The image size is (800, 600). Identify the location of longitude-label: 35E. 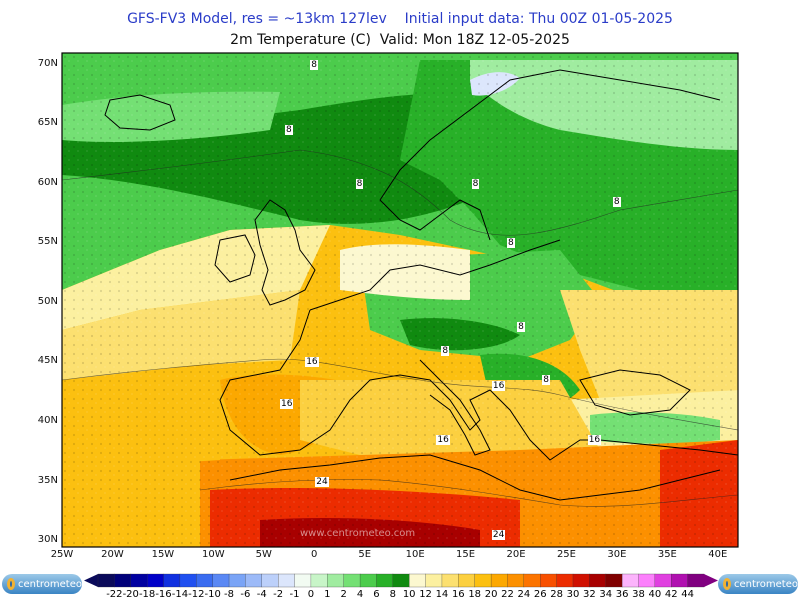
(667, 554).